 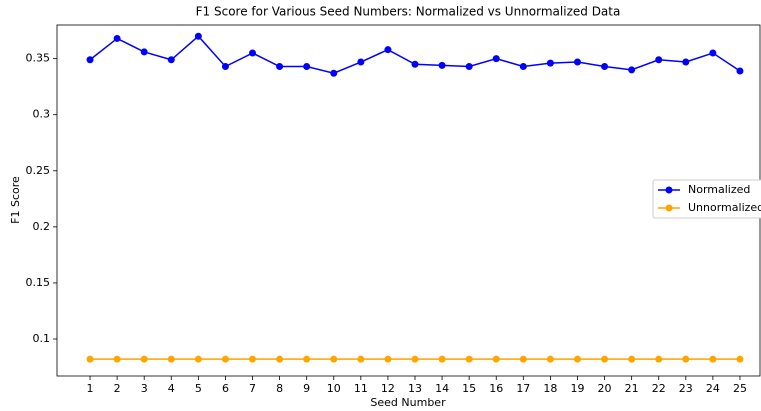 I want to click on x-tick-label: 13, so click(x=415, y=388).